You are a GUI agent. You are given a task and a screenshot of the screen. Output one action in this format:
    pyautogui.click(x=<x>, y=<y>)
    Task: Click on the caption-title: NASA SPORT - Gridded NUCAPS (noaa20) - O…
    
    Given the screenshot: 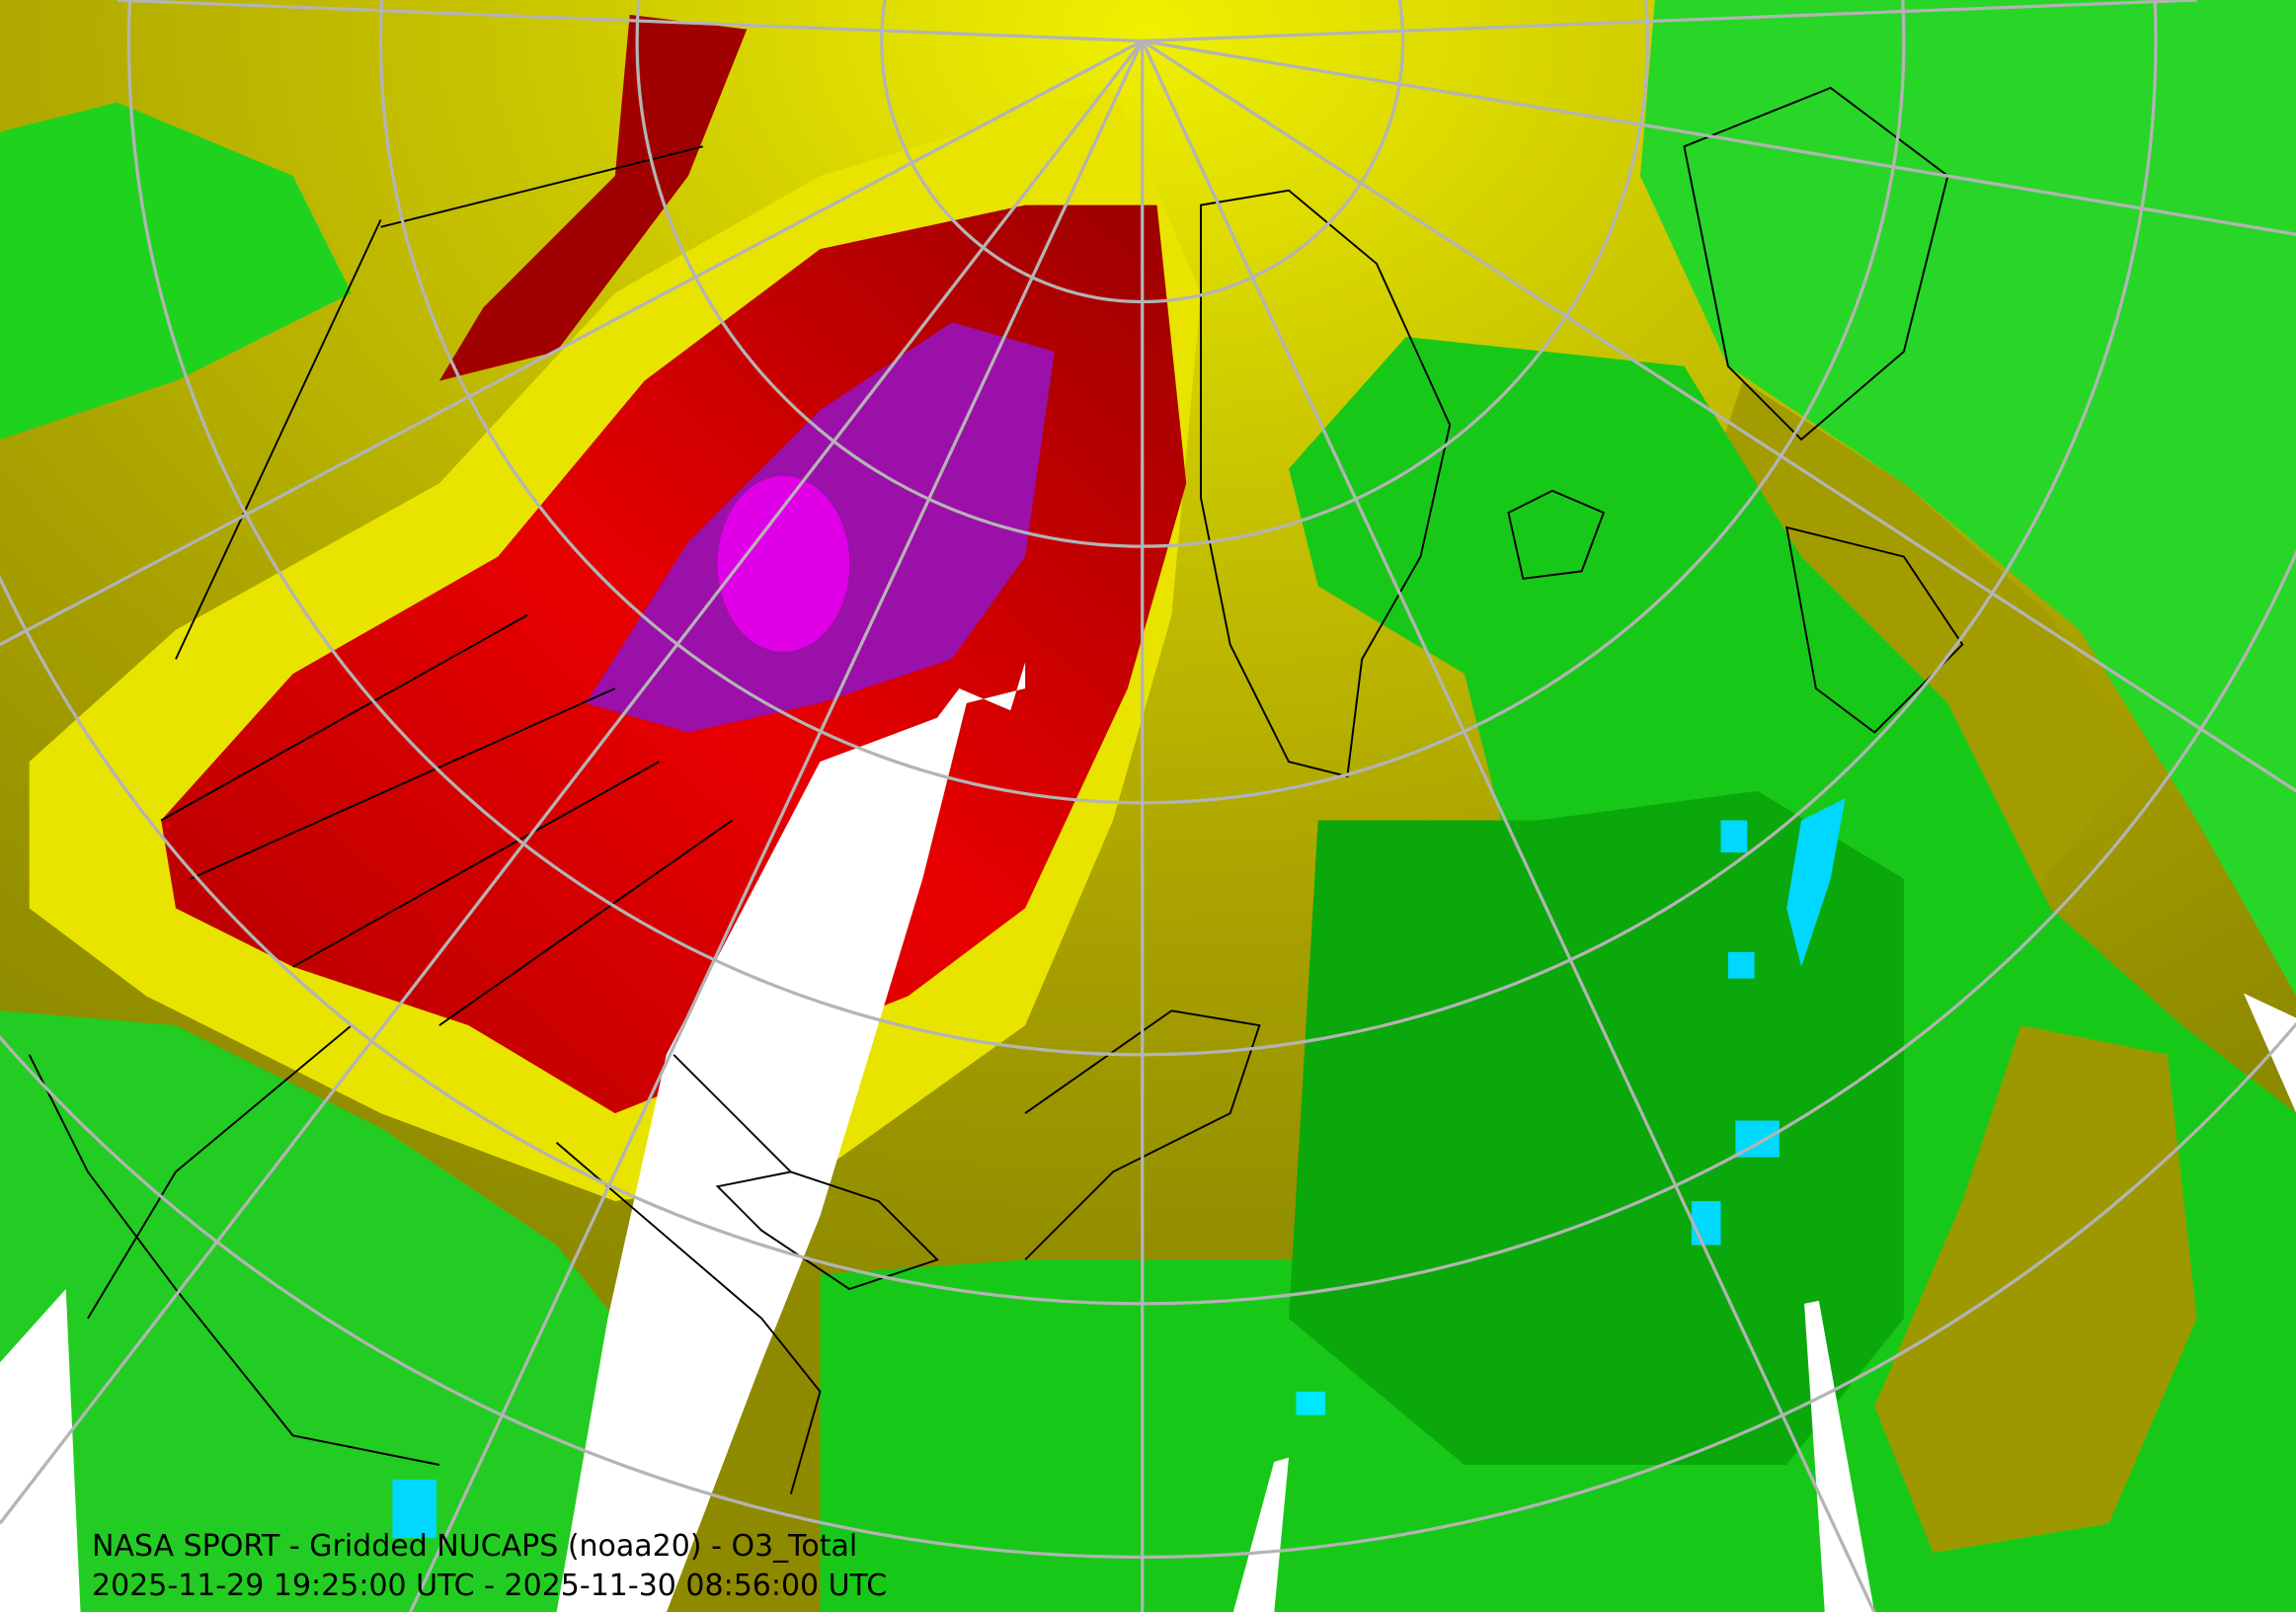 What is the action you would take?
    pyautogui.click(x=475, y=1546)
    